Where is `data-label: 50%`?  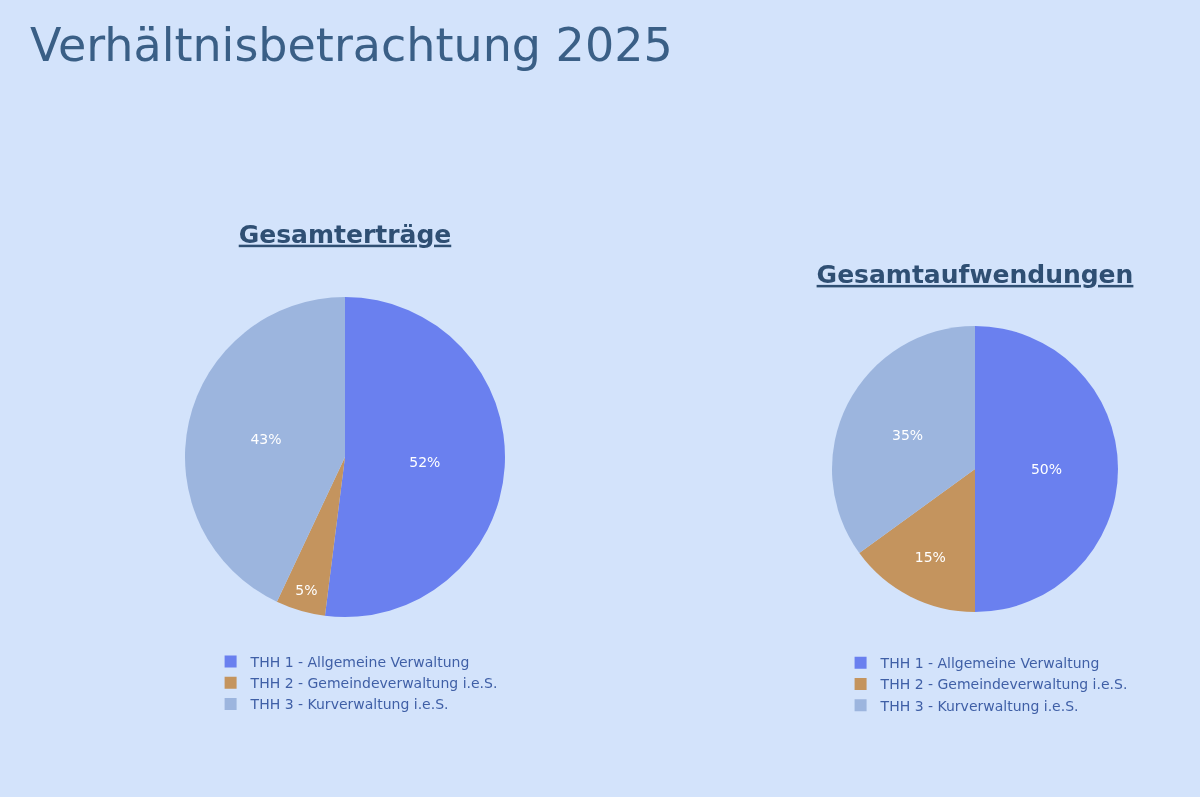 data-label: 50% is located at coordinates (1046, 469).